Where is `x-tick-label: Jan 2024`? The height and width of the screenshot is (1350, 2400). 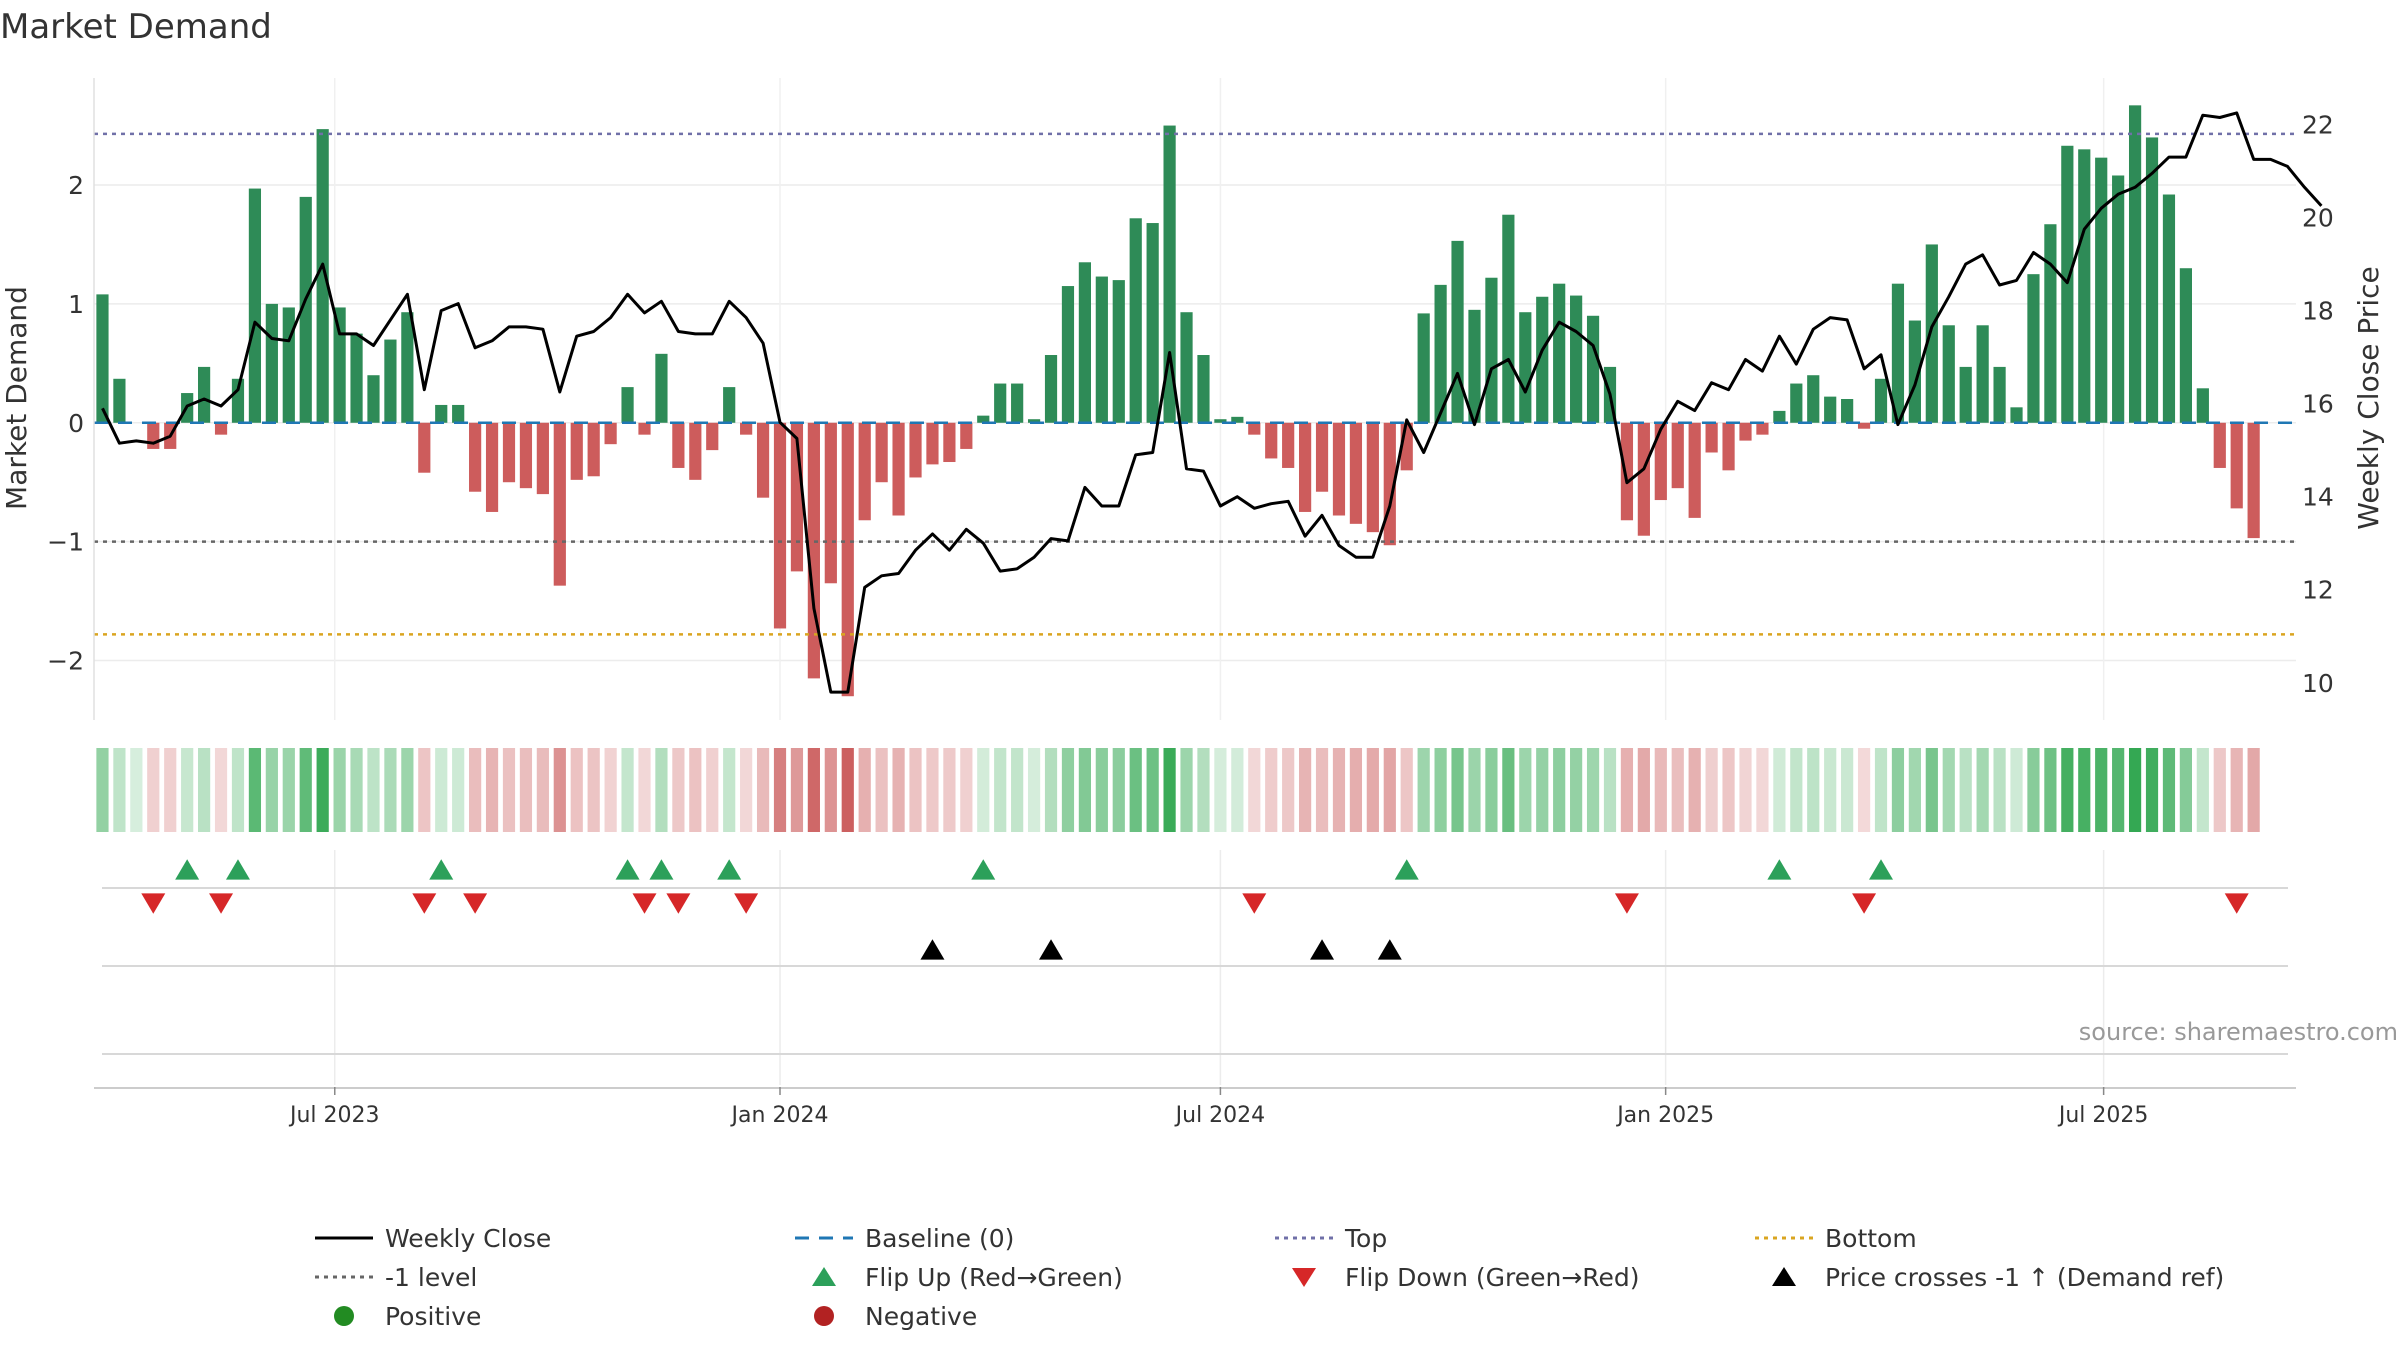
x-tick-label: Jan 2024 is located at coordinates (779, 1115).